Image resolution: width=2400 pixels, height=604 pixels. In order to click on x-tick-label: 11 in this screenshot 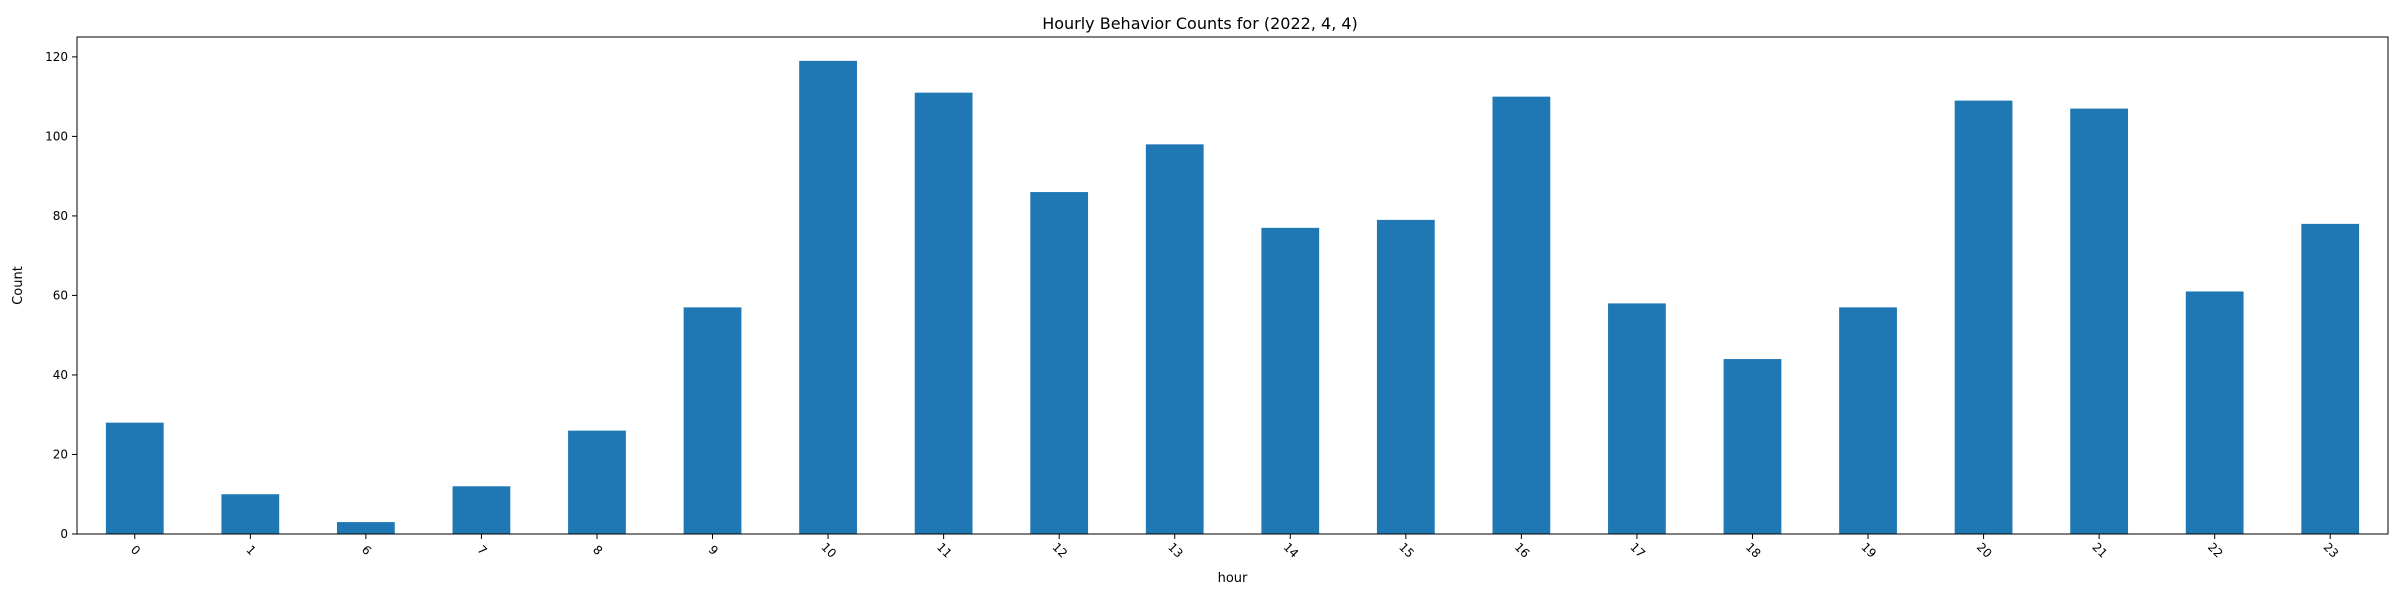, I will do `click(944, 550)`.